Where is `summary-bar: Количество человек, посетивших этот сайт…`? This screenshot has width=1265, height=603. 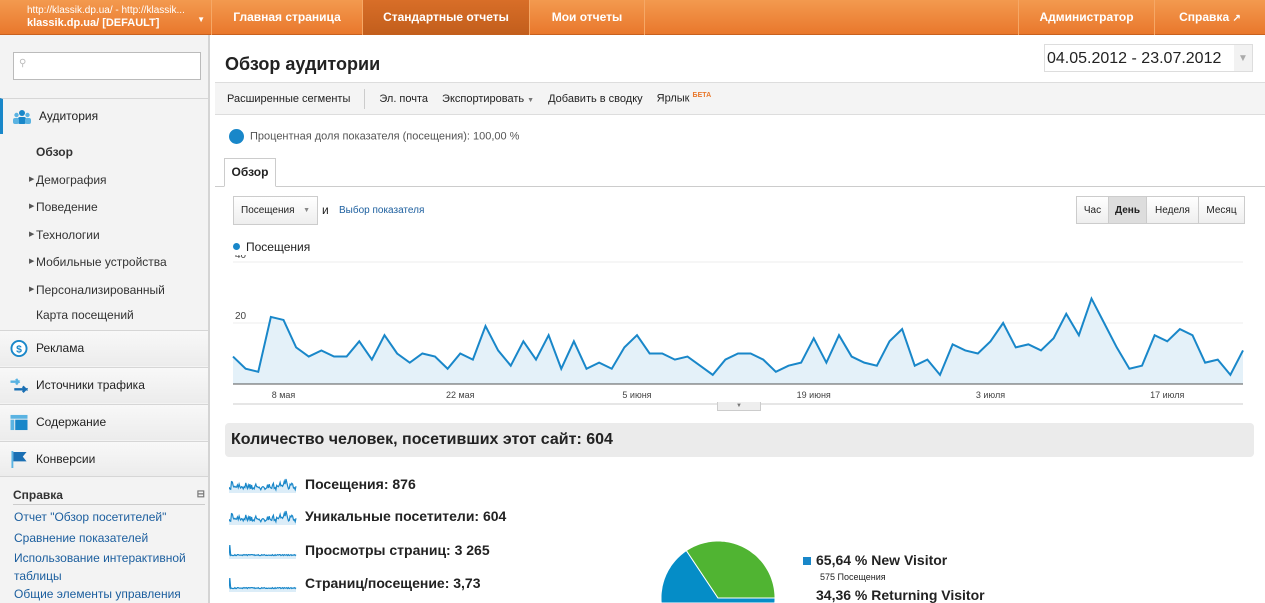
summary-bar: Количество человек, посетивших этот сайт… is located at coordinates (739, 440).